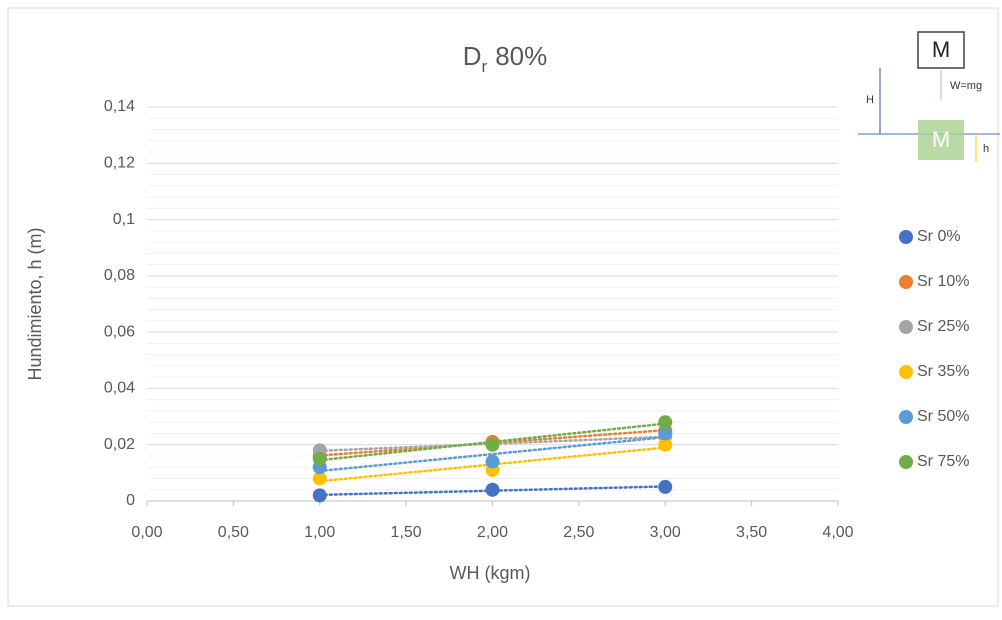  I want to click on y-tick-label: 0,1, so click(124, 219).